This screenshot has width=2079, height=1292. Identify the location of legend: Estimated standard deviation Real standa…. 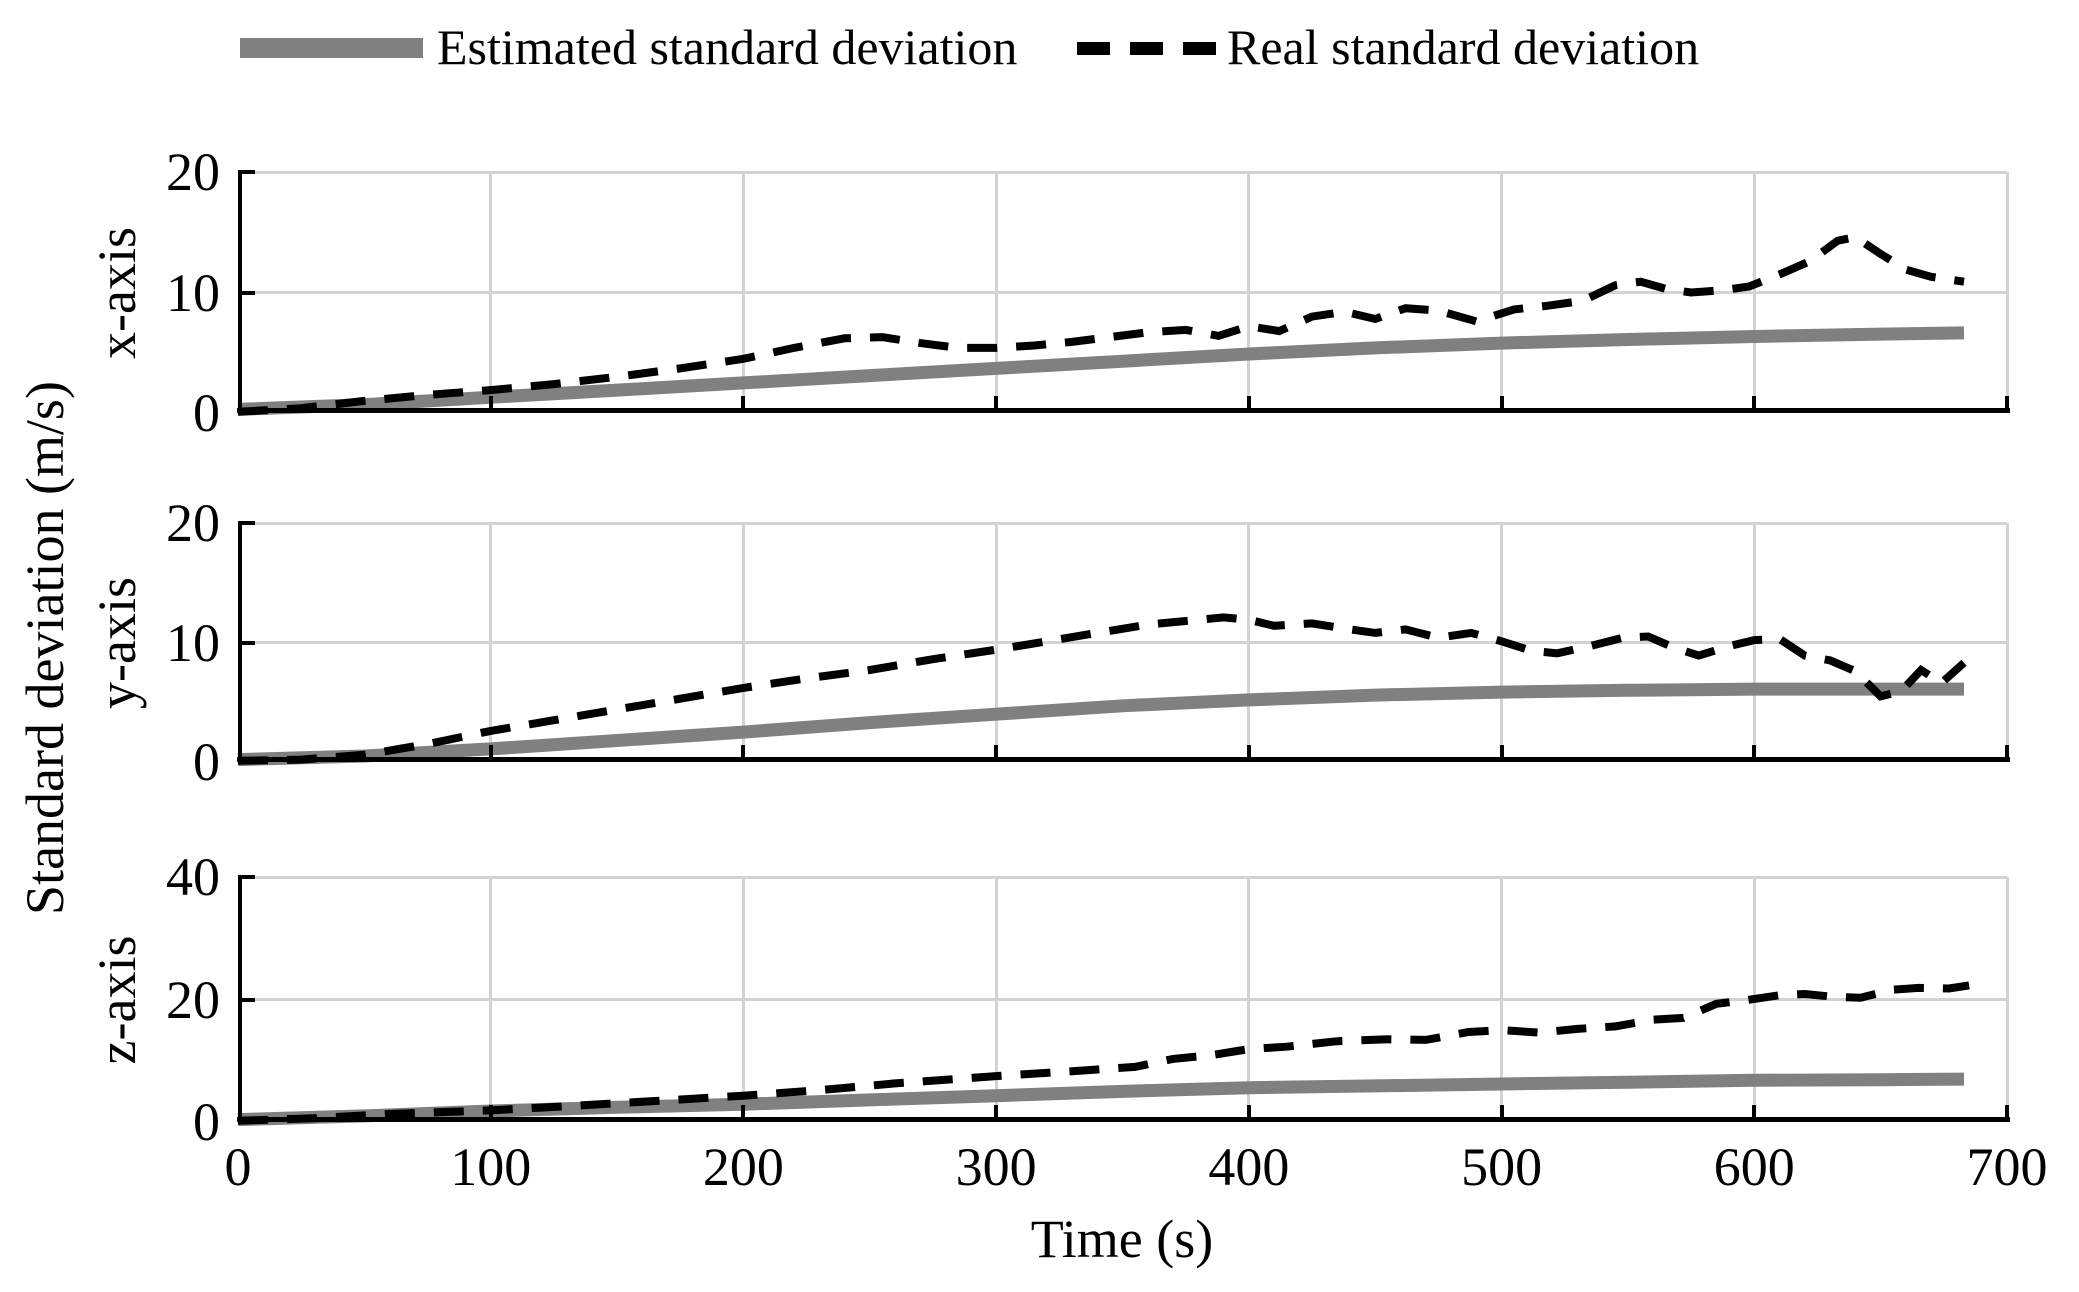
(1039, 45).